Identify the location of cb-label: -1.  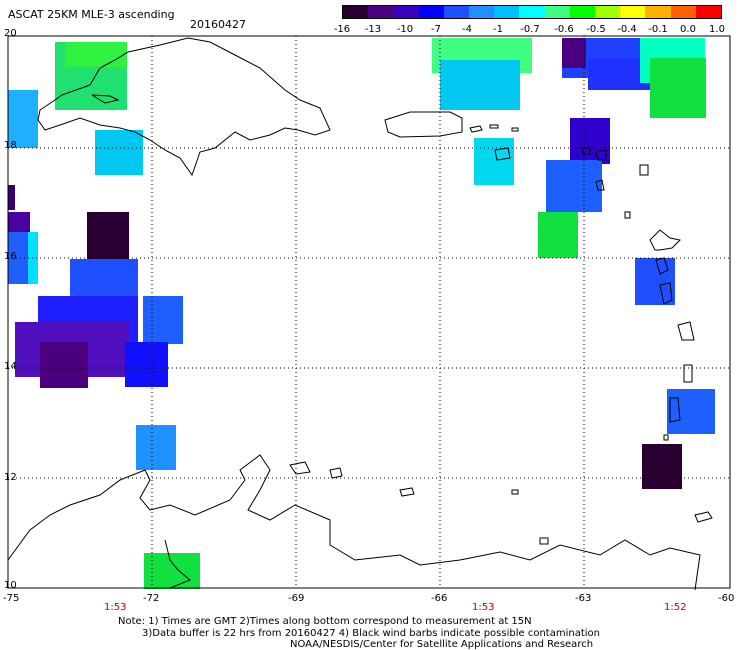
(498, 29).